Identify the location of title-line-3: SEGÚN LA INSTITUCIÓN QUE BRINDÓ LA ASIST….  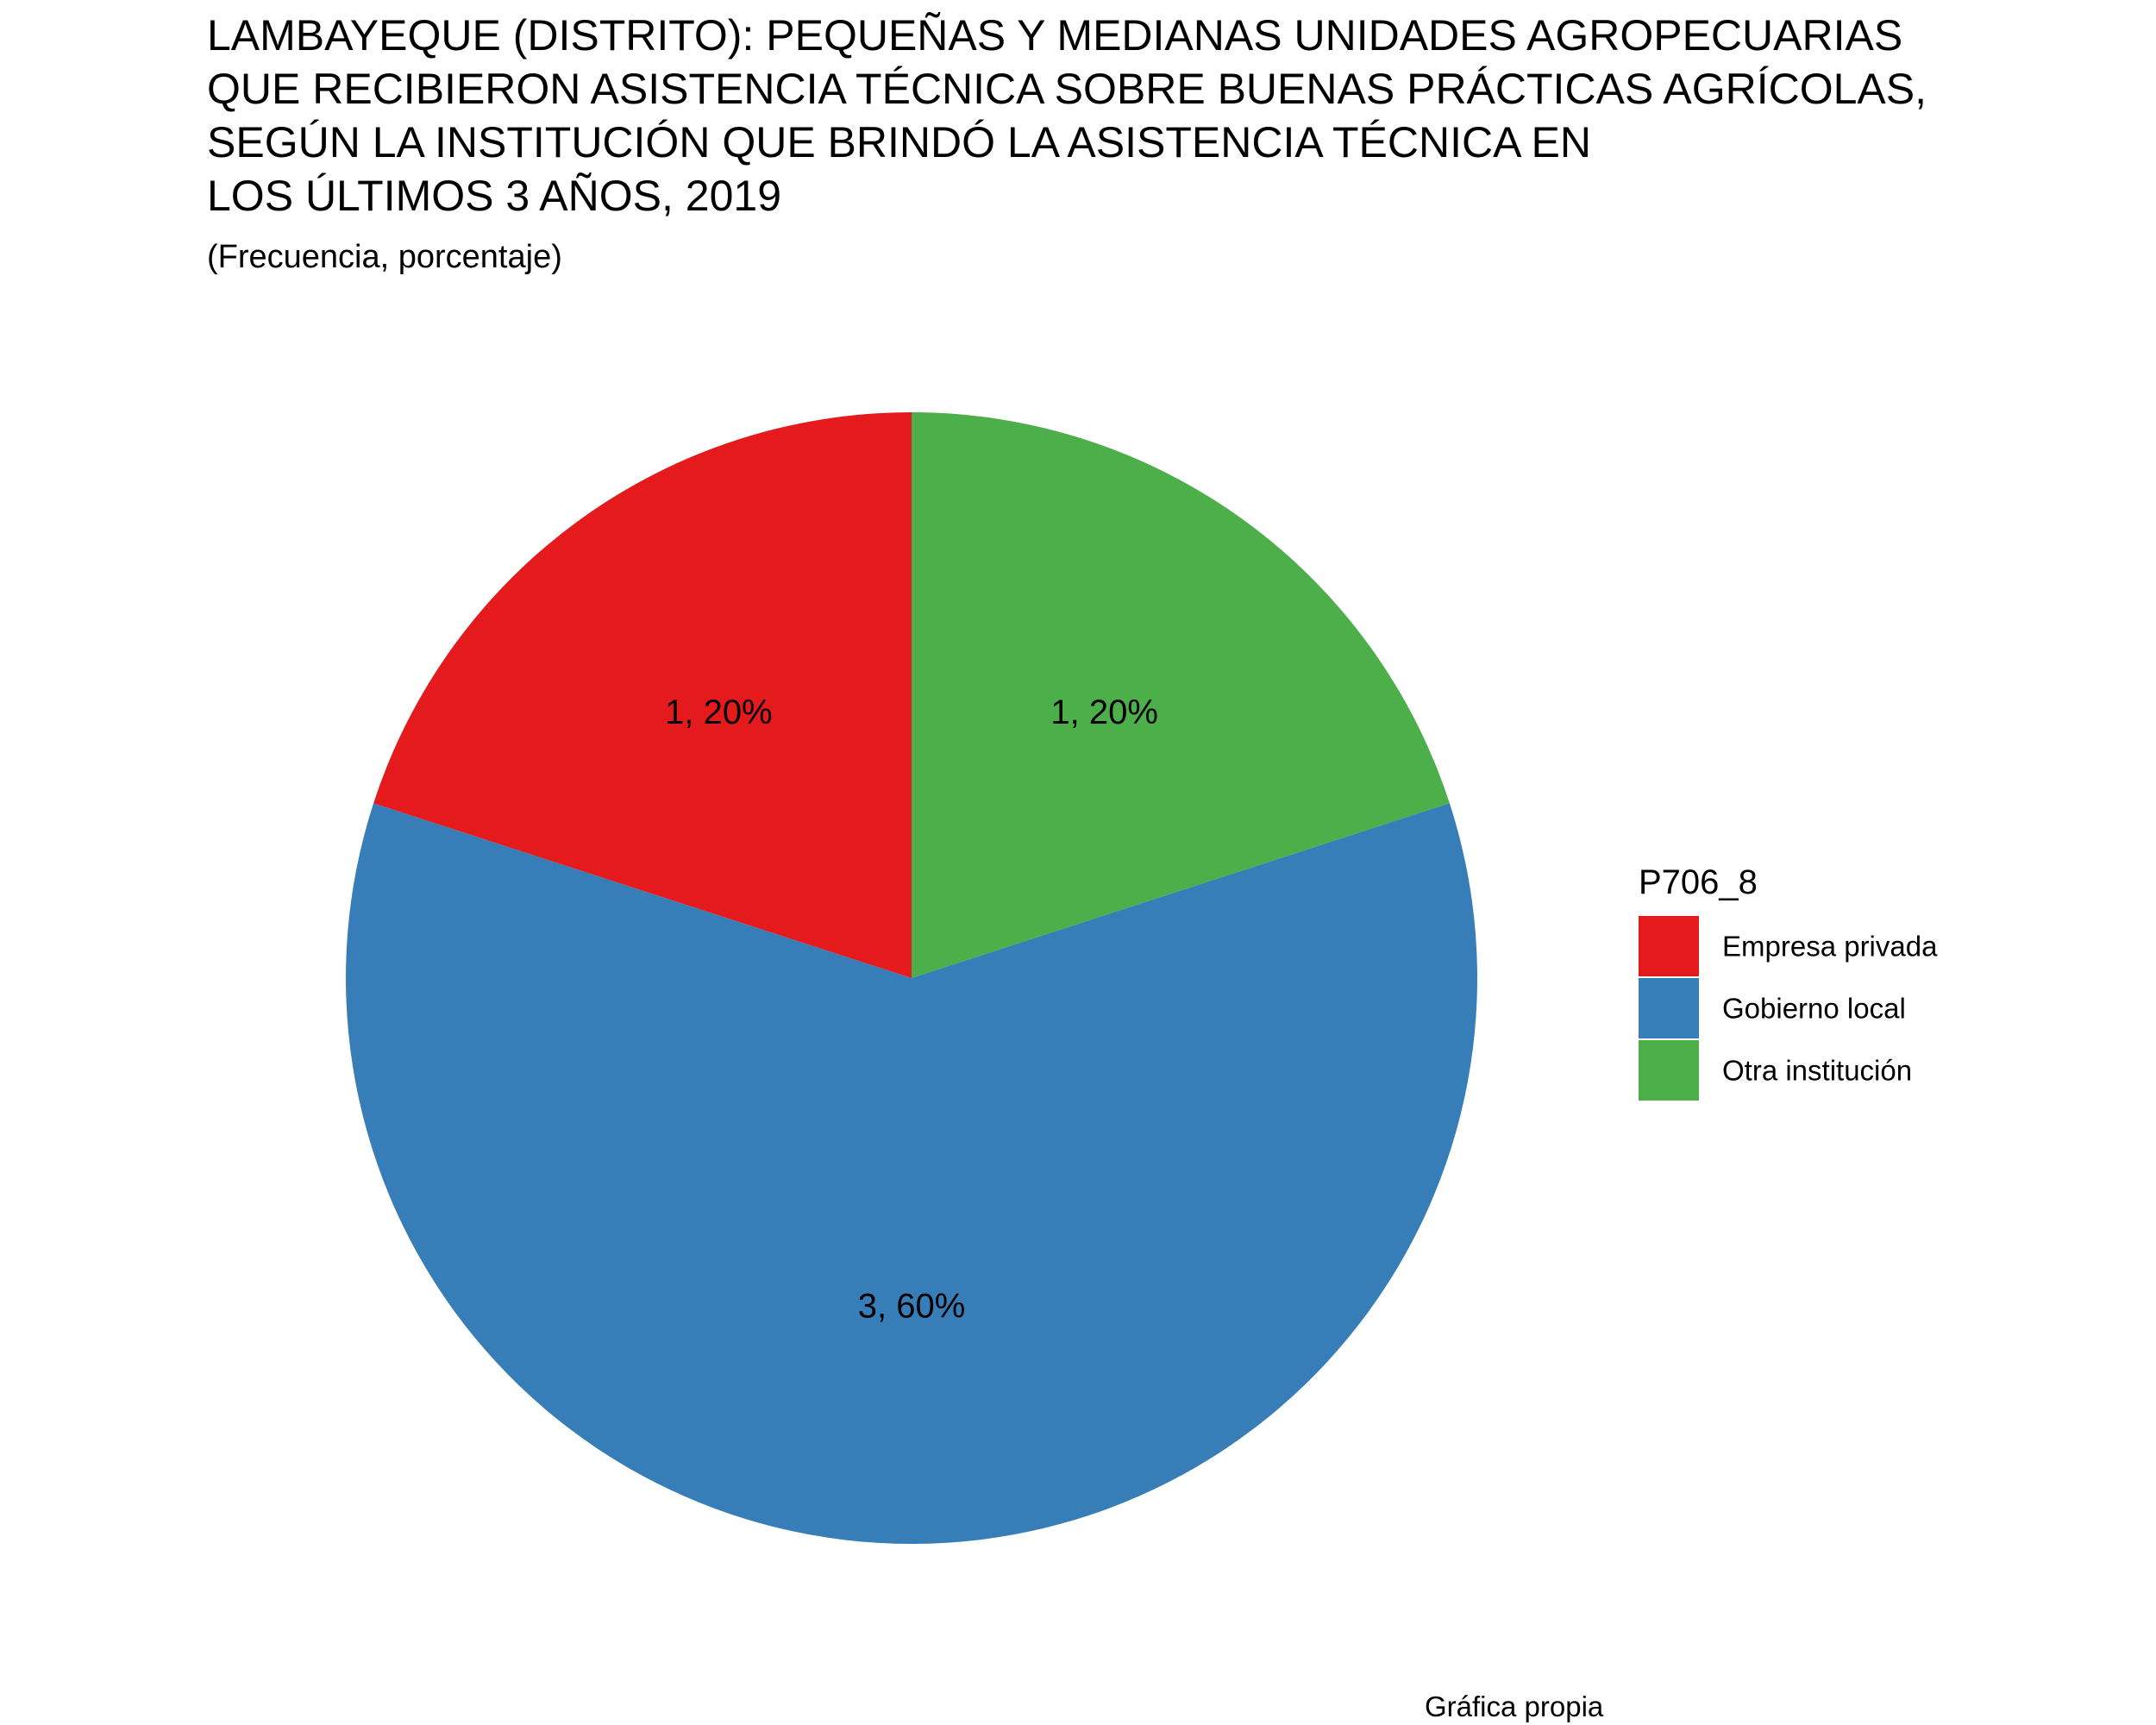
(899, 142).